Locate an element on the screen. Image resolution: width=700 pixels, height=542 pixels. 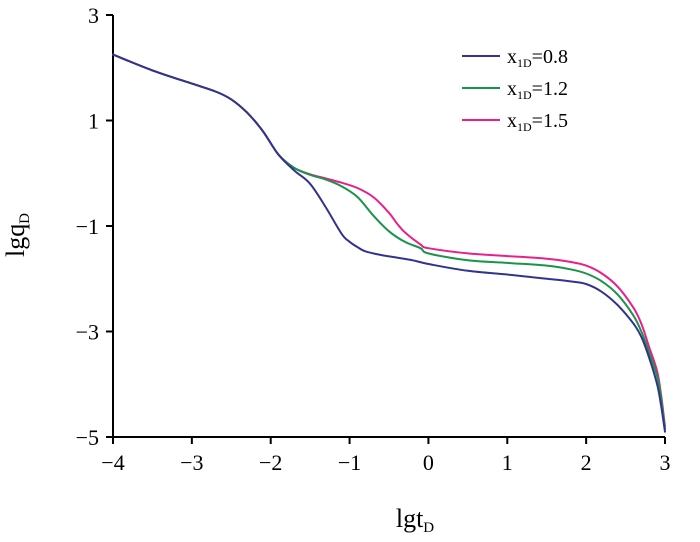
x-axis-label: lgtD is located at coordinates (415, 520).